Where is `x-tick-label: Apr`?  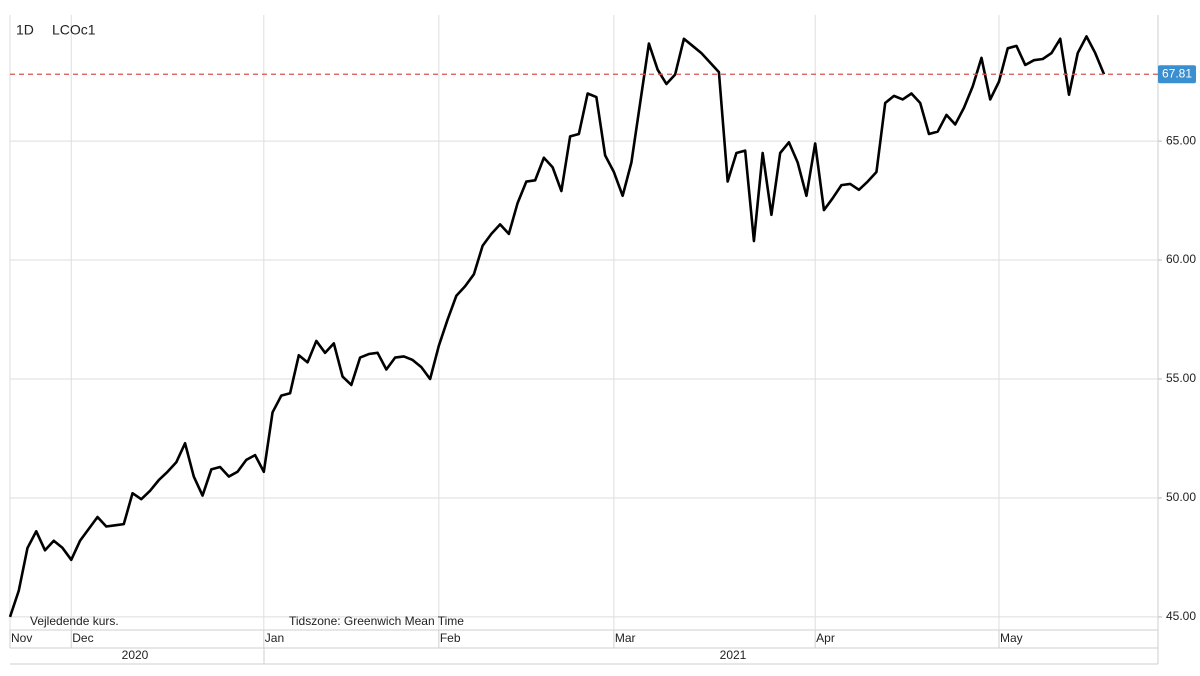 x-tick-label: Apr is located at coordinates (825, 638).